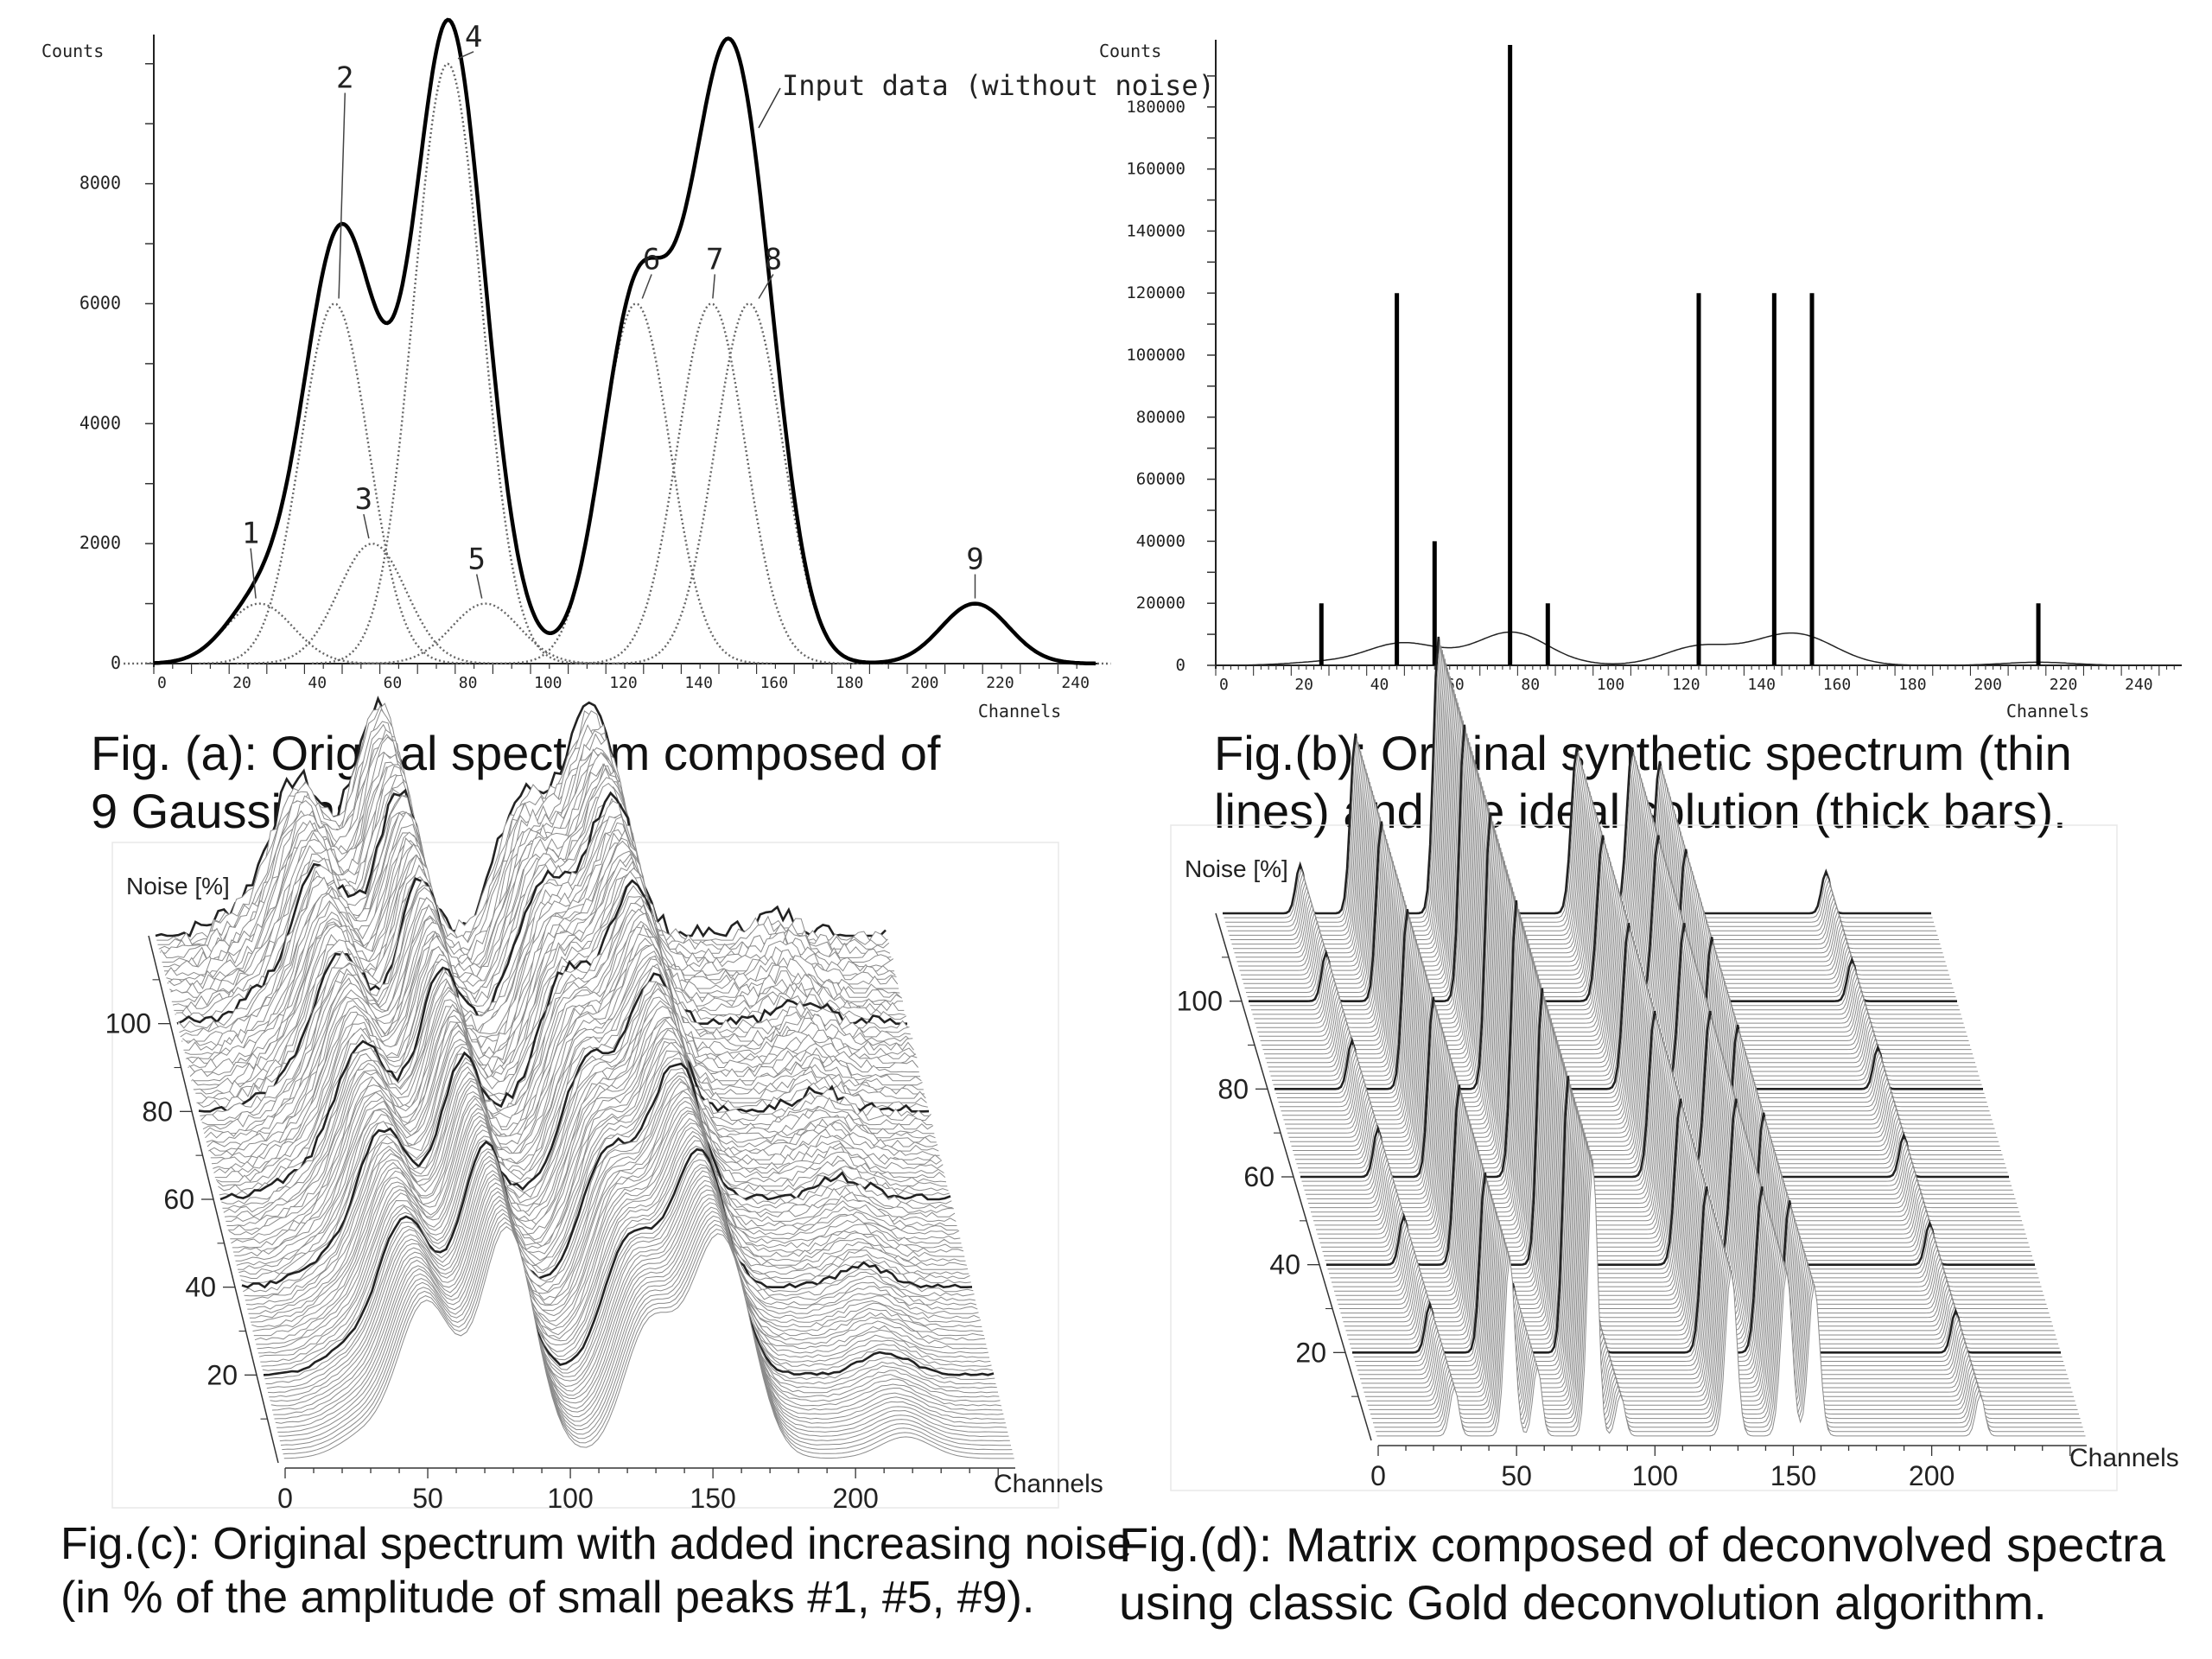 The width and height of the screenshot is (2212, 1659). I want to click on peak-label-9: 9, so click(974, 560).